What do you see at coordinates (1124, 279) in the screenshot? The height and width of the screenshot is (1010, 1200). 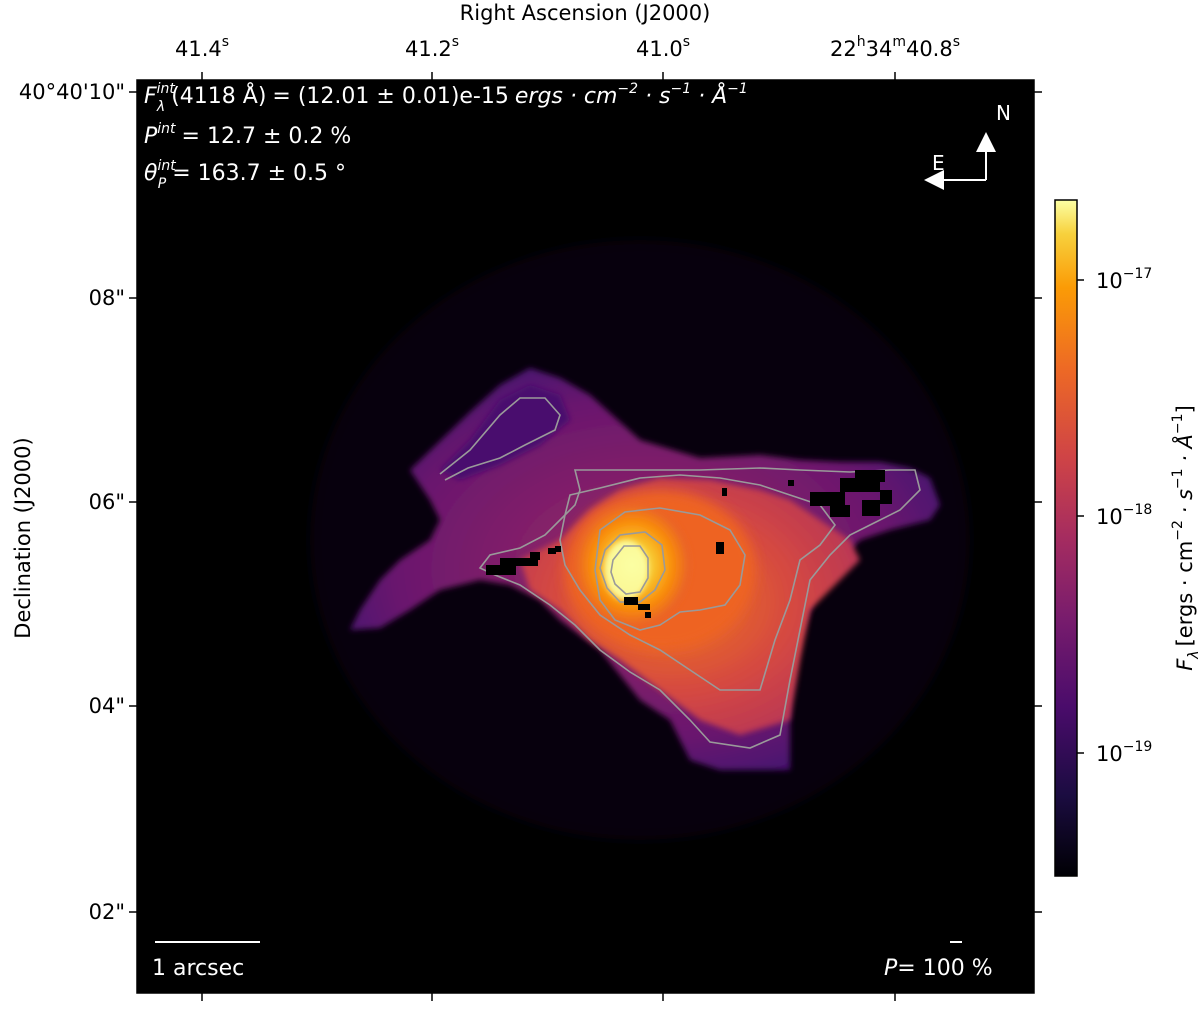 I see `colorbar-tick-label: 10−17` at bounding box center [1124, 279].